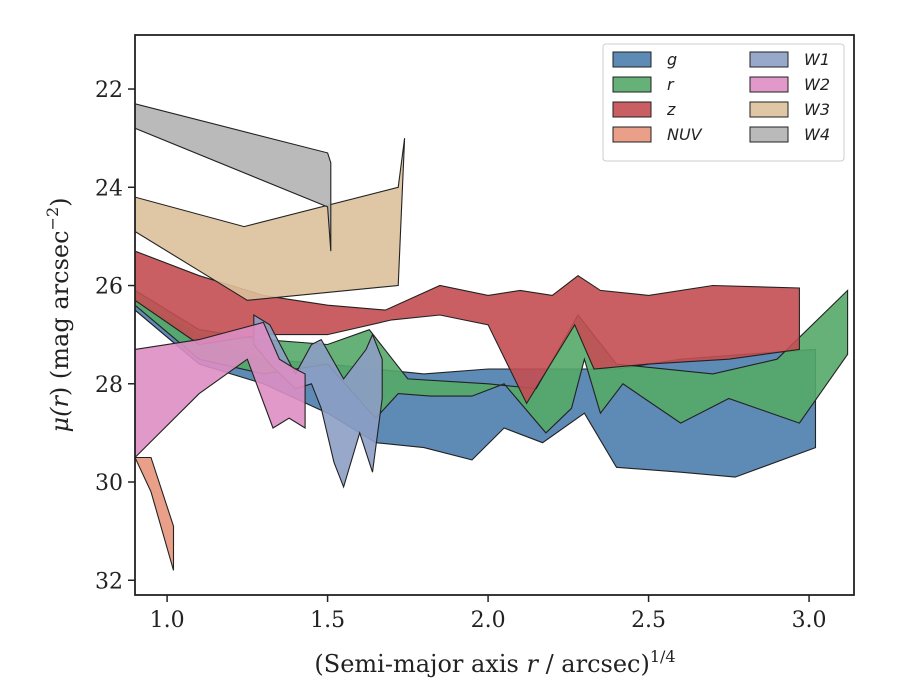 The width and height of the screenshot is (900, 700). What do you see at coordinates (60, 401) in the screenshot?
I see `y-axis-label-var: r` at bounding box center [60, 401].